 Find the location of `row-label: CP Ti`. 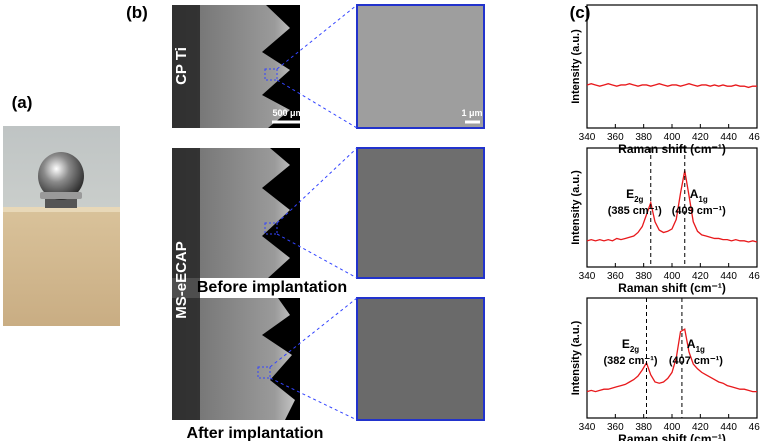

row-label: CP Ti is located at coordinates (181, 66).